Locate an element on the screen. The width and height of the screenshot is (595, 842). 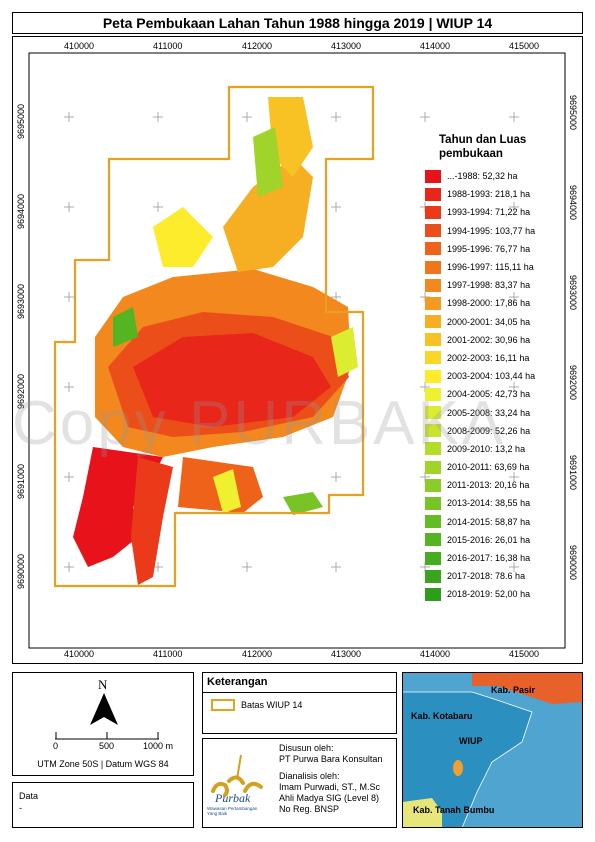
inset-label-pasir: Kab. Pasir is located at coordinates (513, 690).